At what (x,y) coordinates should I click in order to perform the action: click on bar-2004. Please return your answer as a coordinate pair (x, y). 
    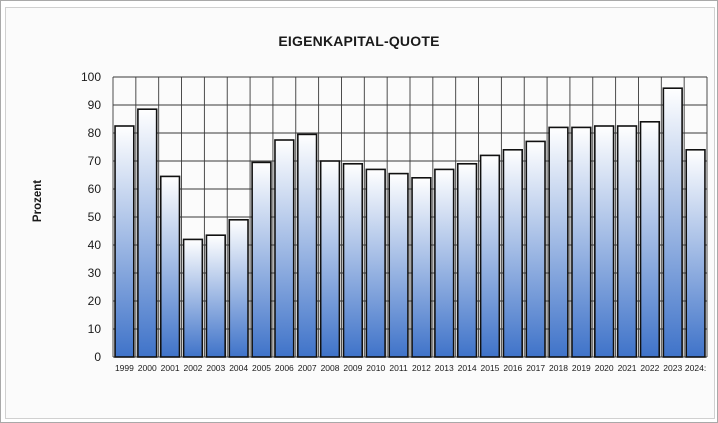
    Looking at the image, I should click on (238, 288).